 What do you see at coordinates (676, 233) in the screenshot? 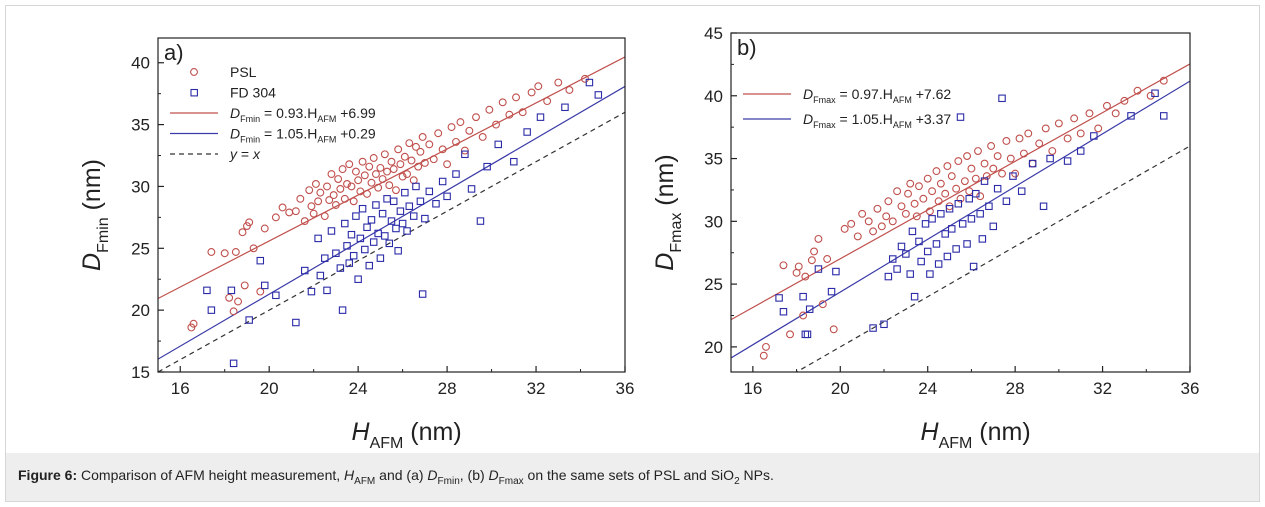
I see `y-axis-label-sub: Fmax` at bounding box center [676, 233].